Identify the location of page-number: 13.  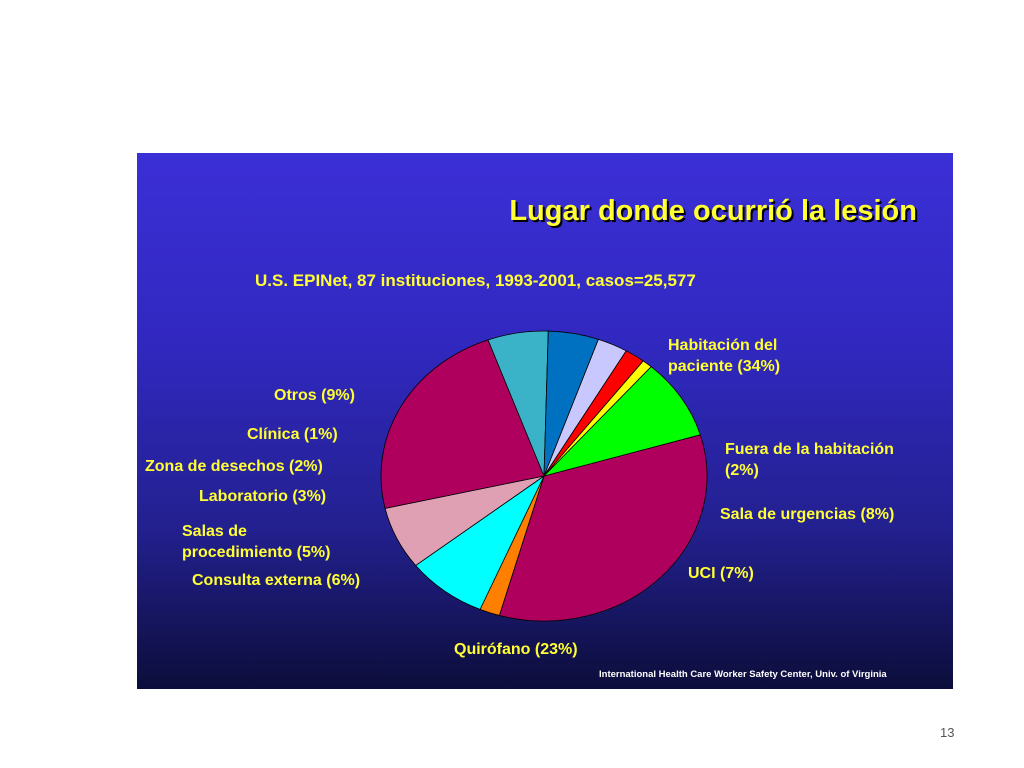
(947, 732).